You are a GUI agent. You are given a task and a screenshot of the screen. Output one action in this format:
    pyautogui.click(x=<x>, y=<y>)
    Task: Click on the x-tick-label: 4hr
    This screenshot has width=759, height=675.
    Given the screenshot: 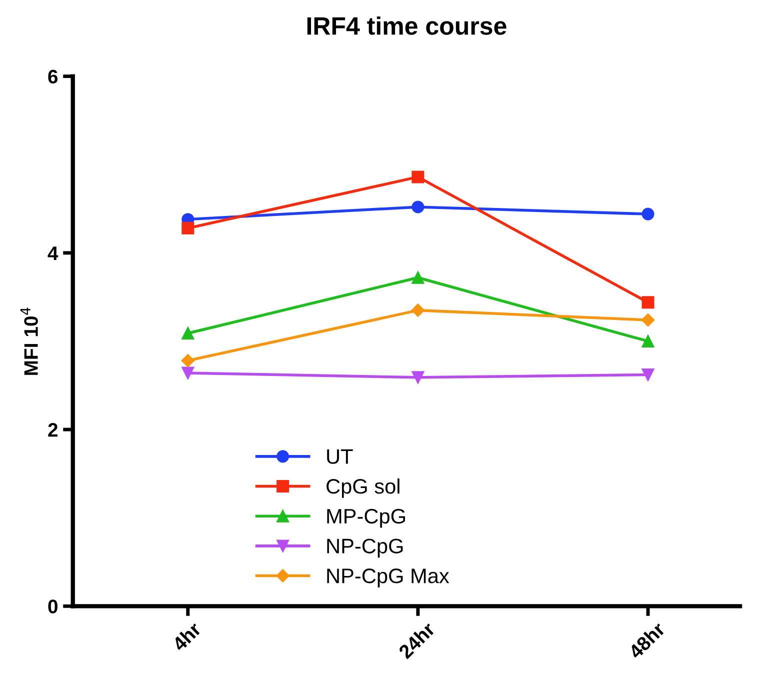 What is the action you would take?
    pyautogui.click(x=186, y=636)
    